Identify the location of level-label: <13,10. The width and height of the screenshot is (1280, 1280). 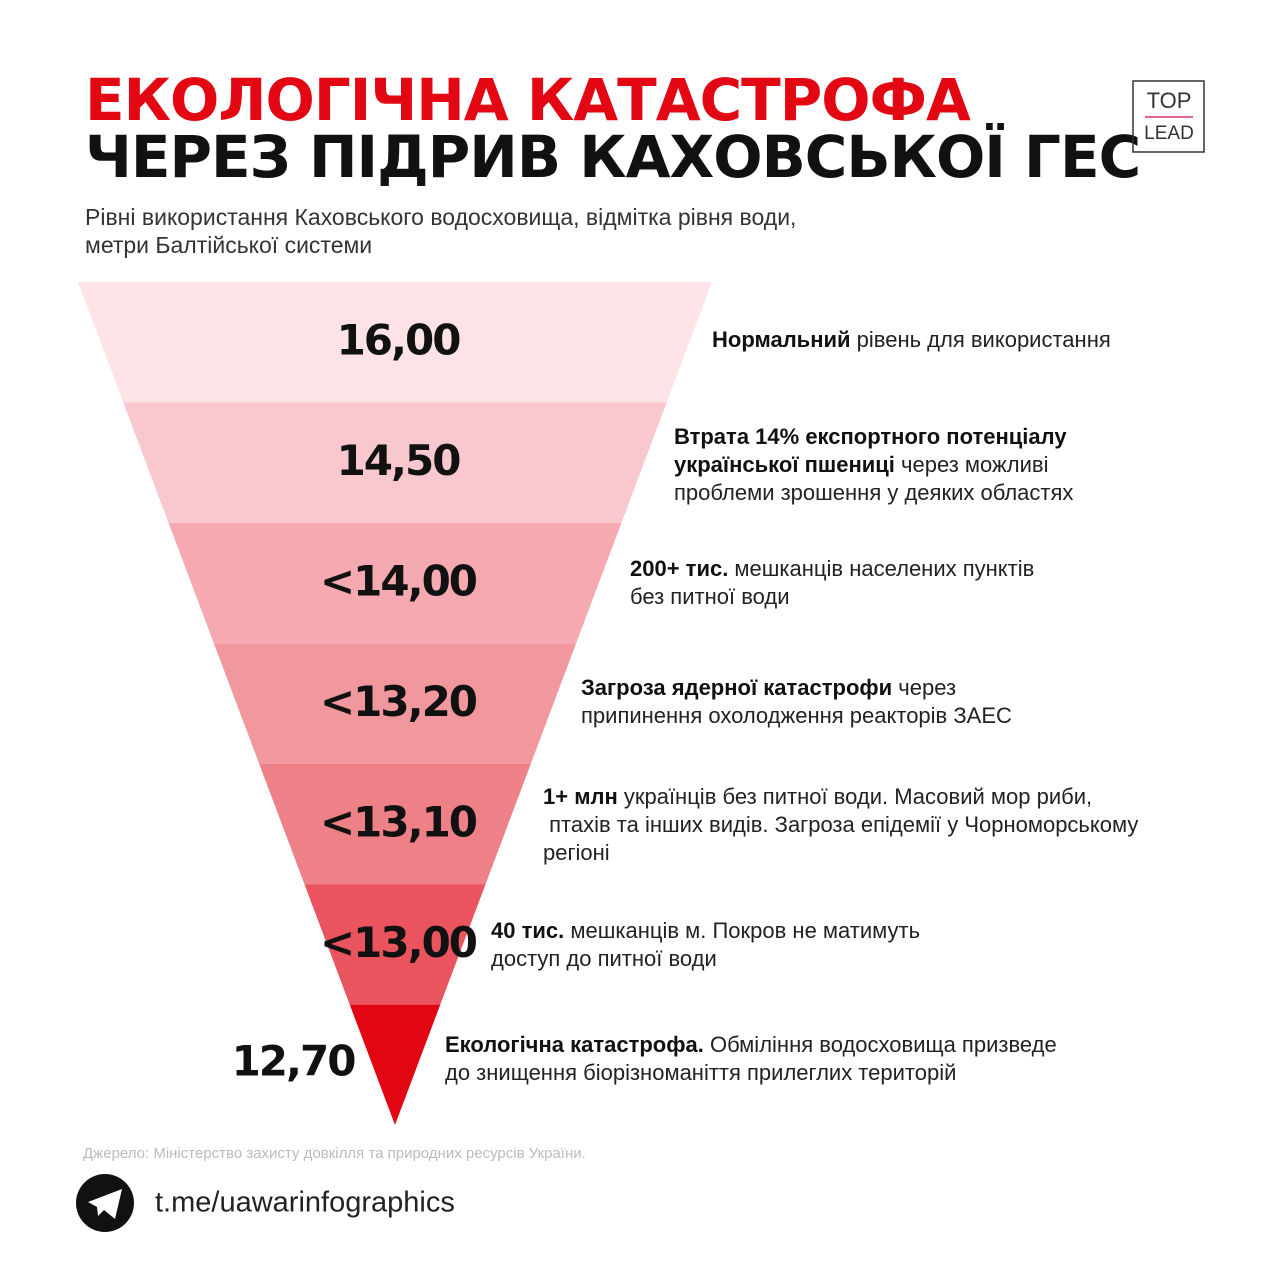
(398, 821).